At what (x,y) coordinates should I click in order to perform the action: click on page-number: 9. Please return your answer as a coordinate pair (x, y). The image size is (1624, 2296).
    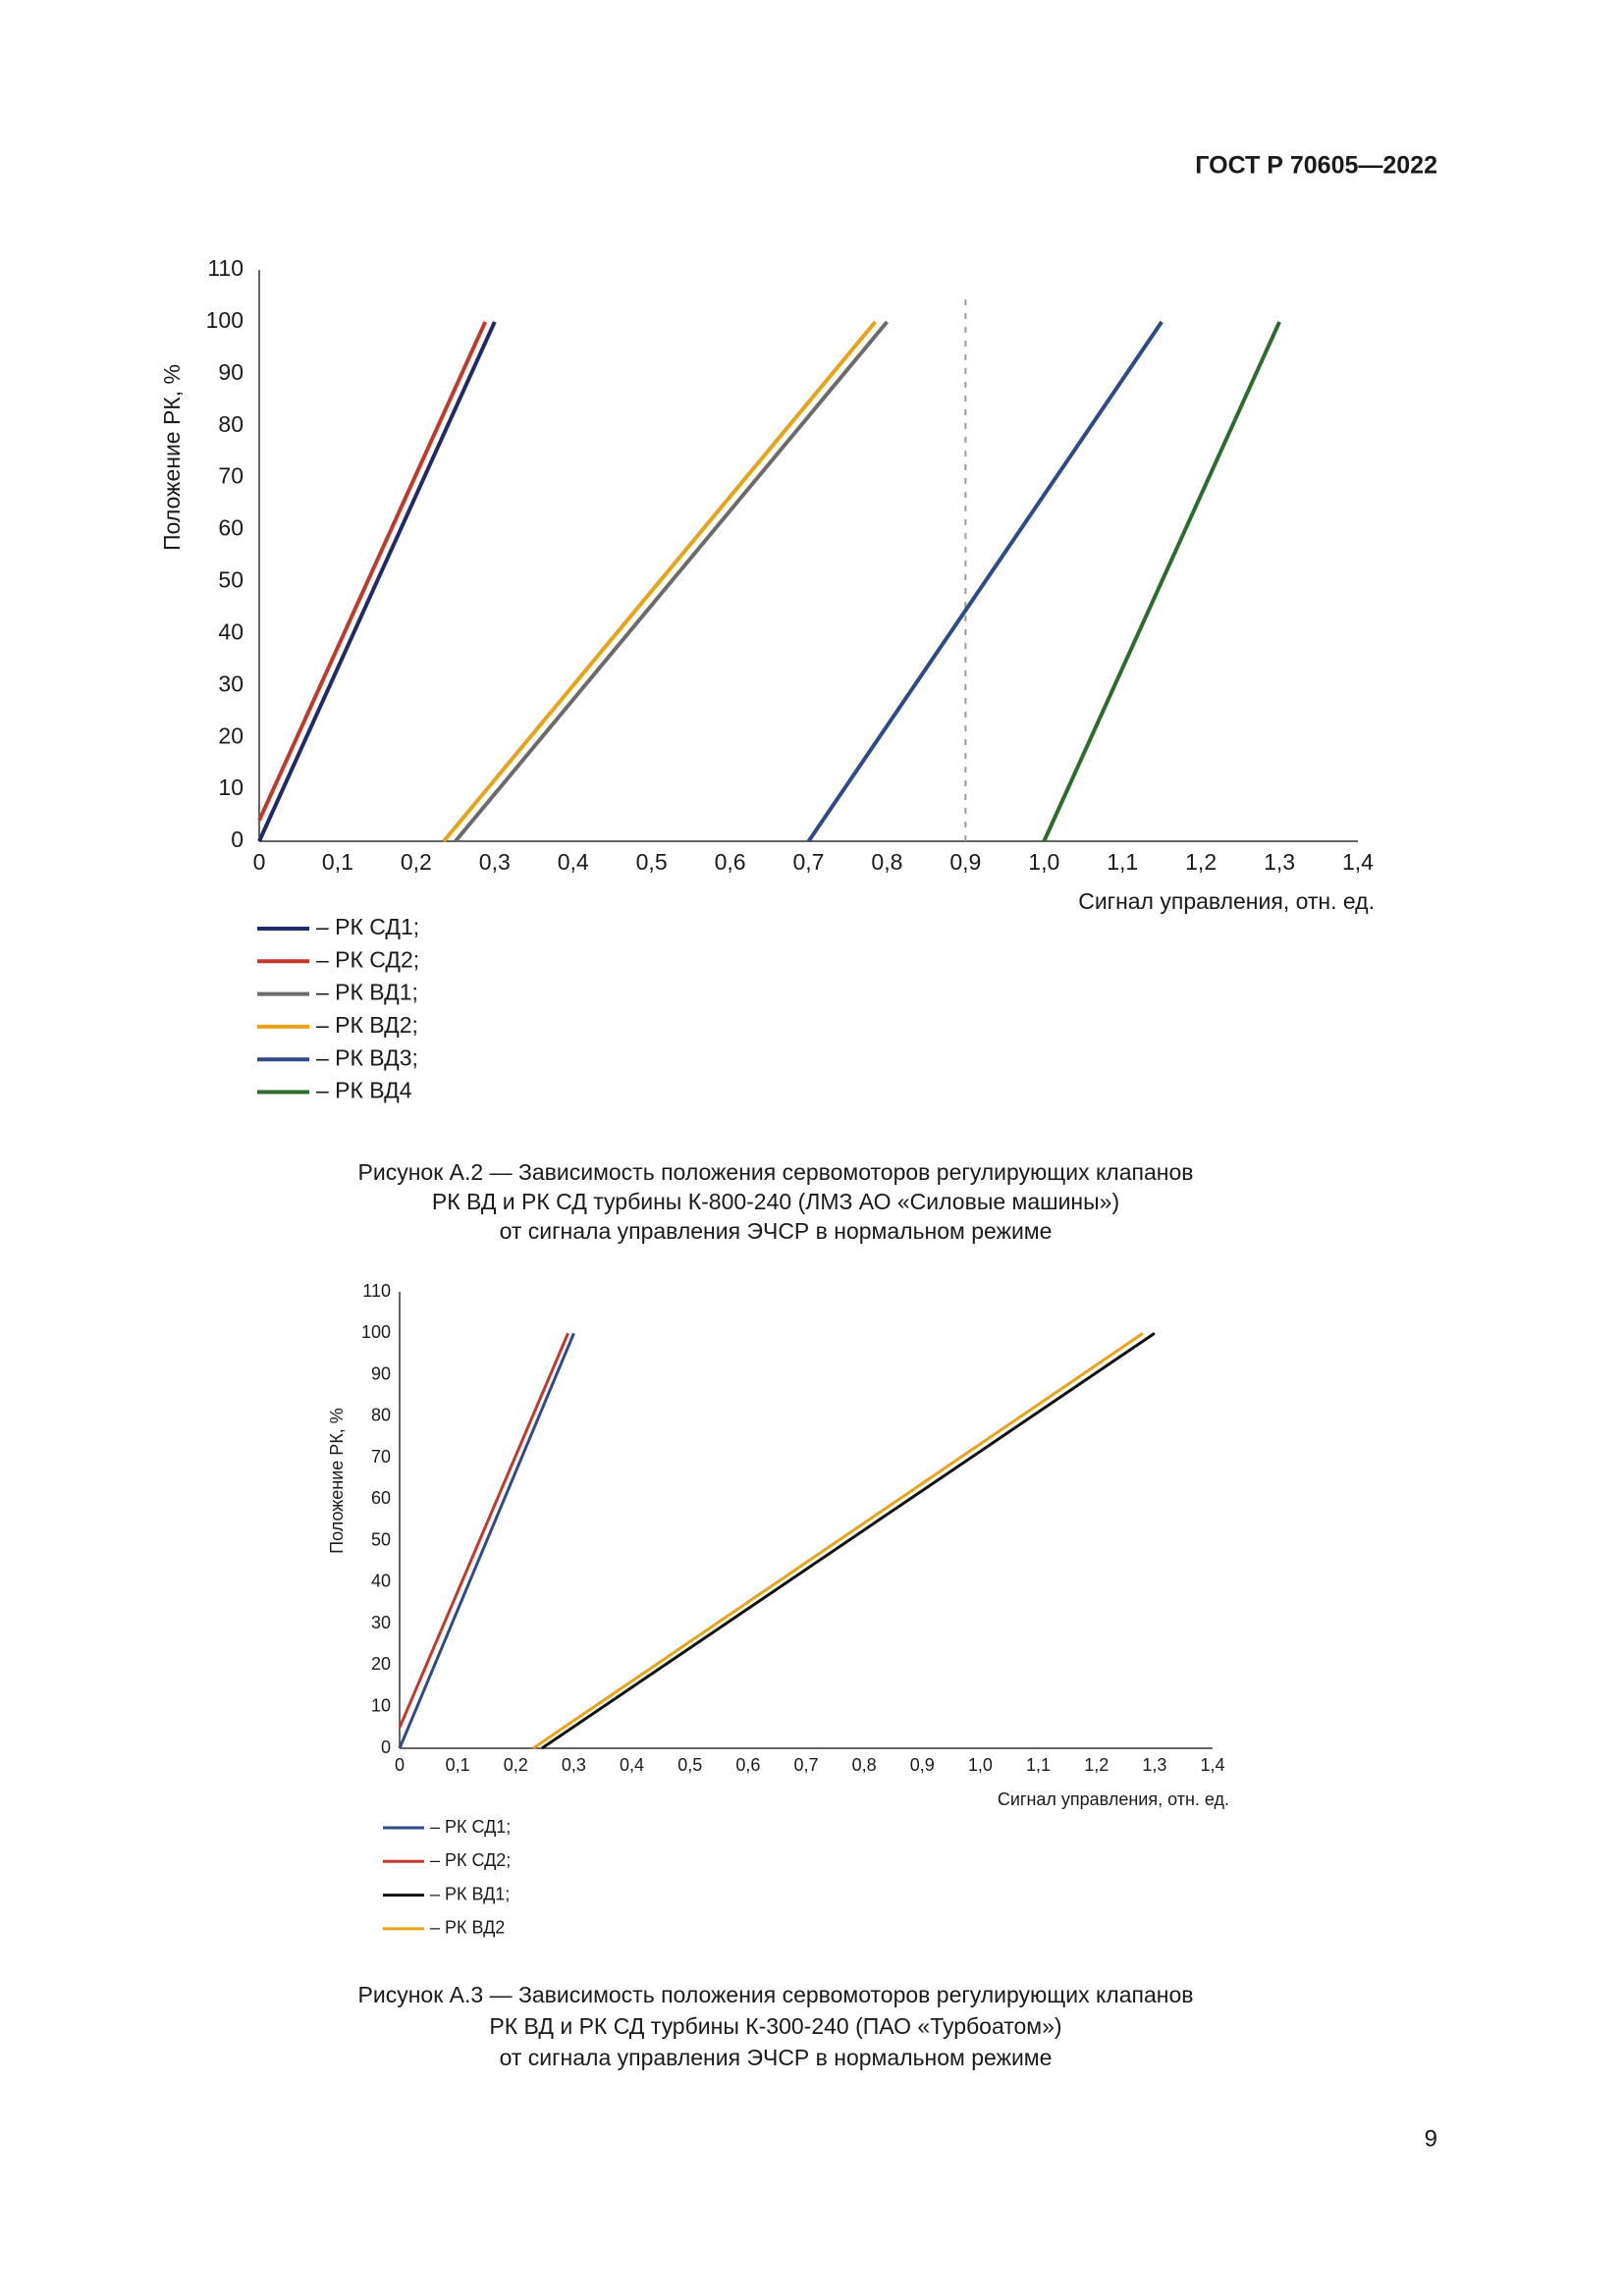
    Looking at the image, I should click on (1431, 2138).